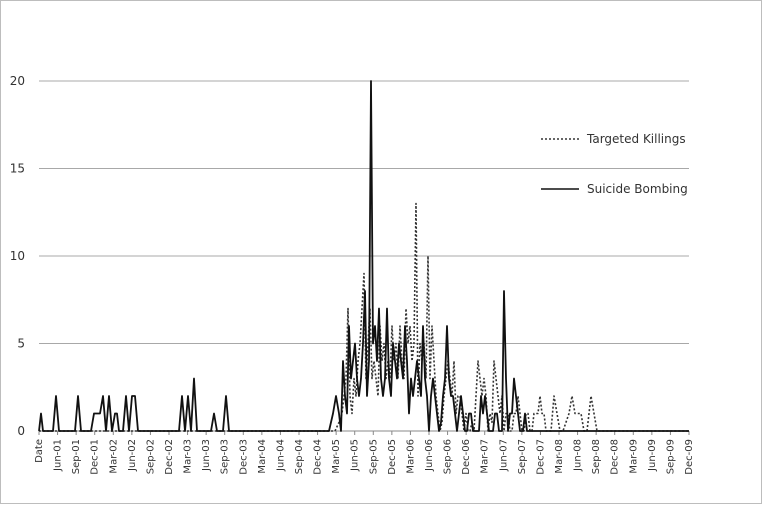  What do you see at coordinates (113, 456) in the screenshot?
I see `x-tick-label: Mar-02` at bounding box center [113, 456].